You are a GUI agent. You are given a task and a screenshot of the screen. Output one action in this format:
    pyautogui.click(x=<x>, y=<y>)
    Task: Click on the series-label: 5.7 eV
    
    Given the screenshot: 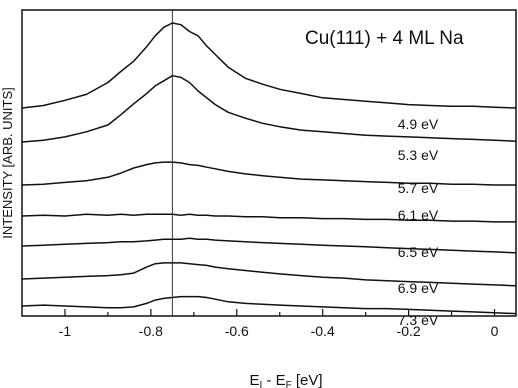 What is the action you would take?
    pyautogui.click(x=418, y=188)
    